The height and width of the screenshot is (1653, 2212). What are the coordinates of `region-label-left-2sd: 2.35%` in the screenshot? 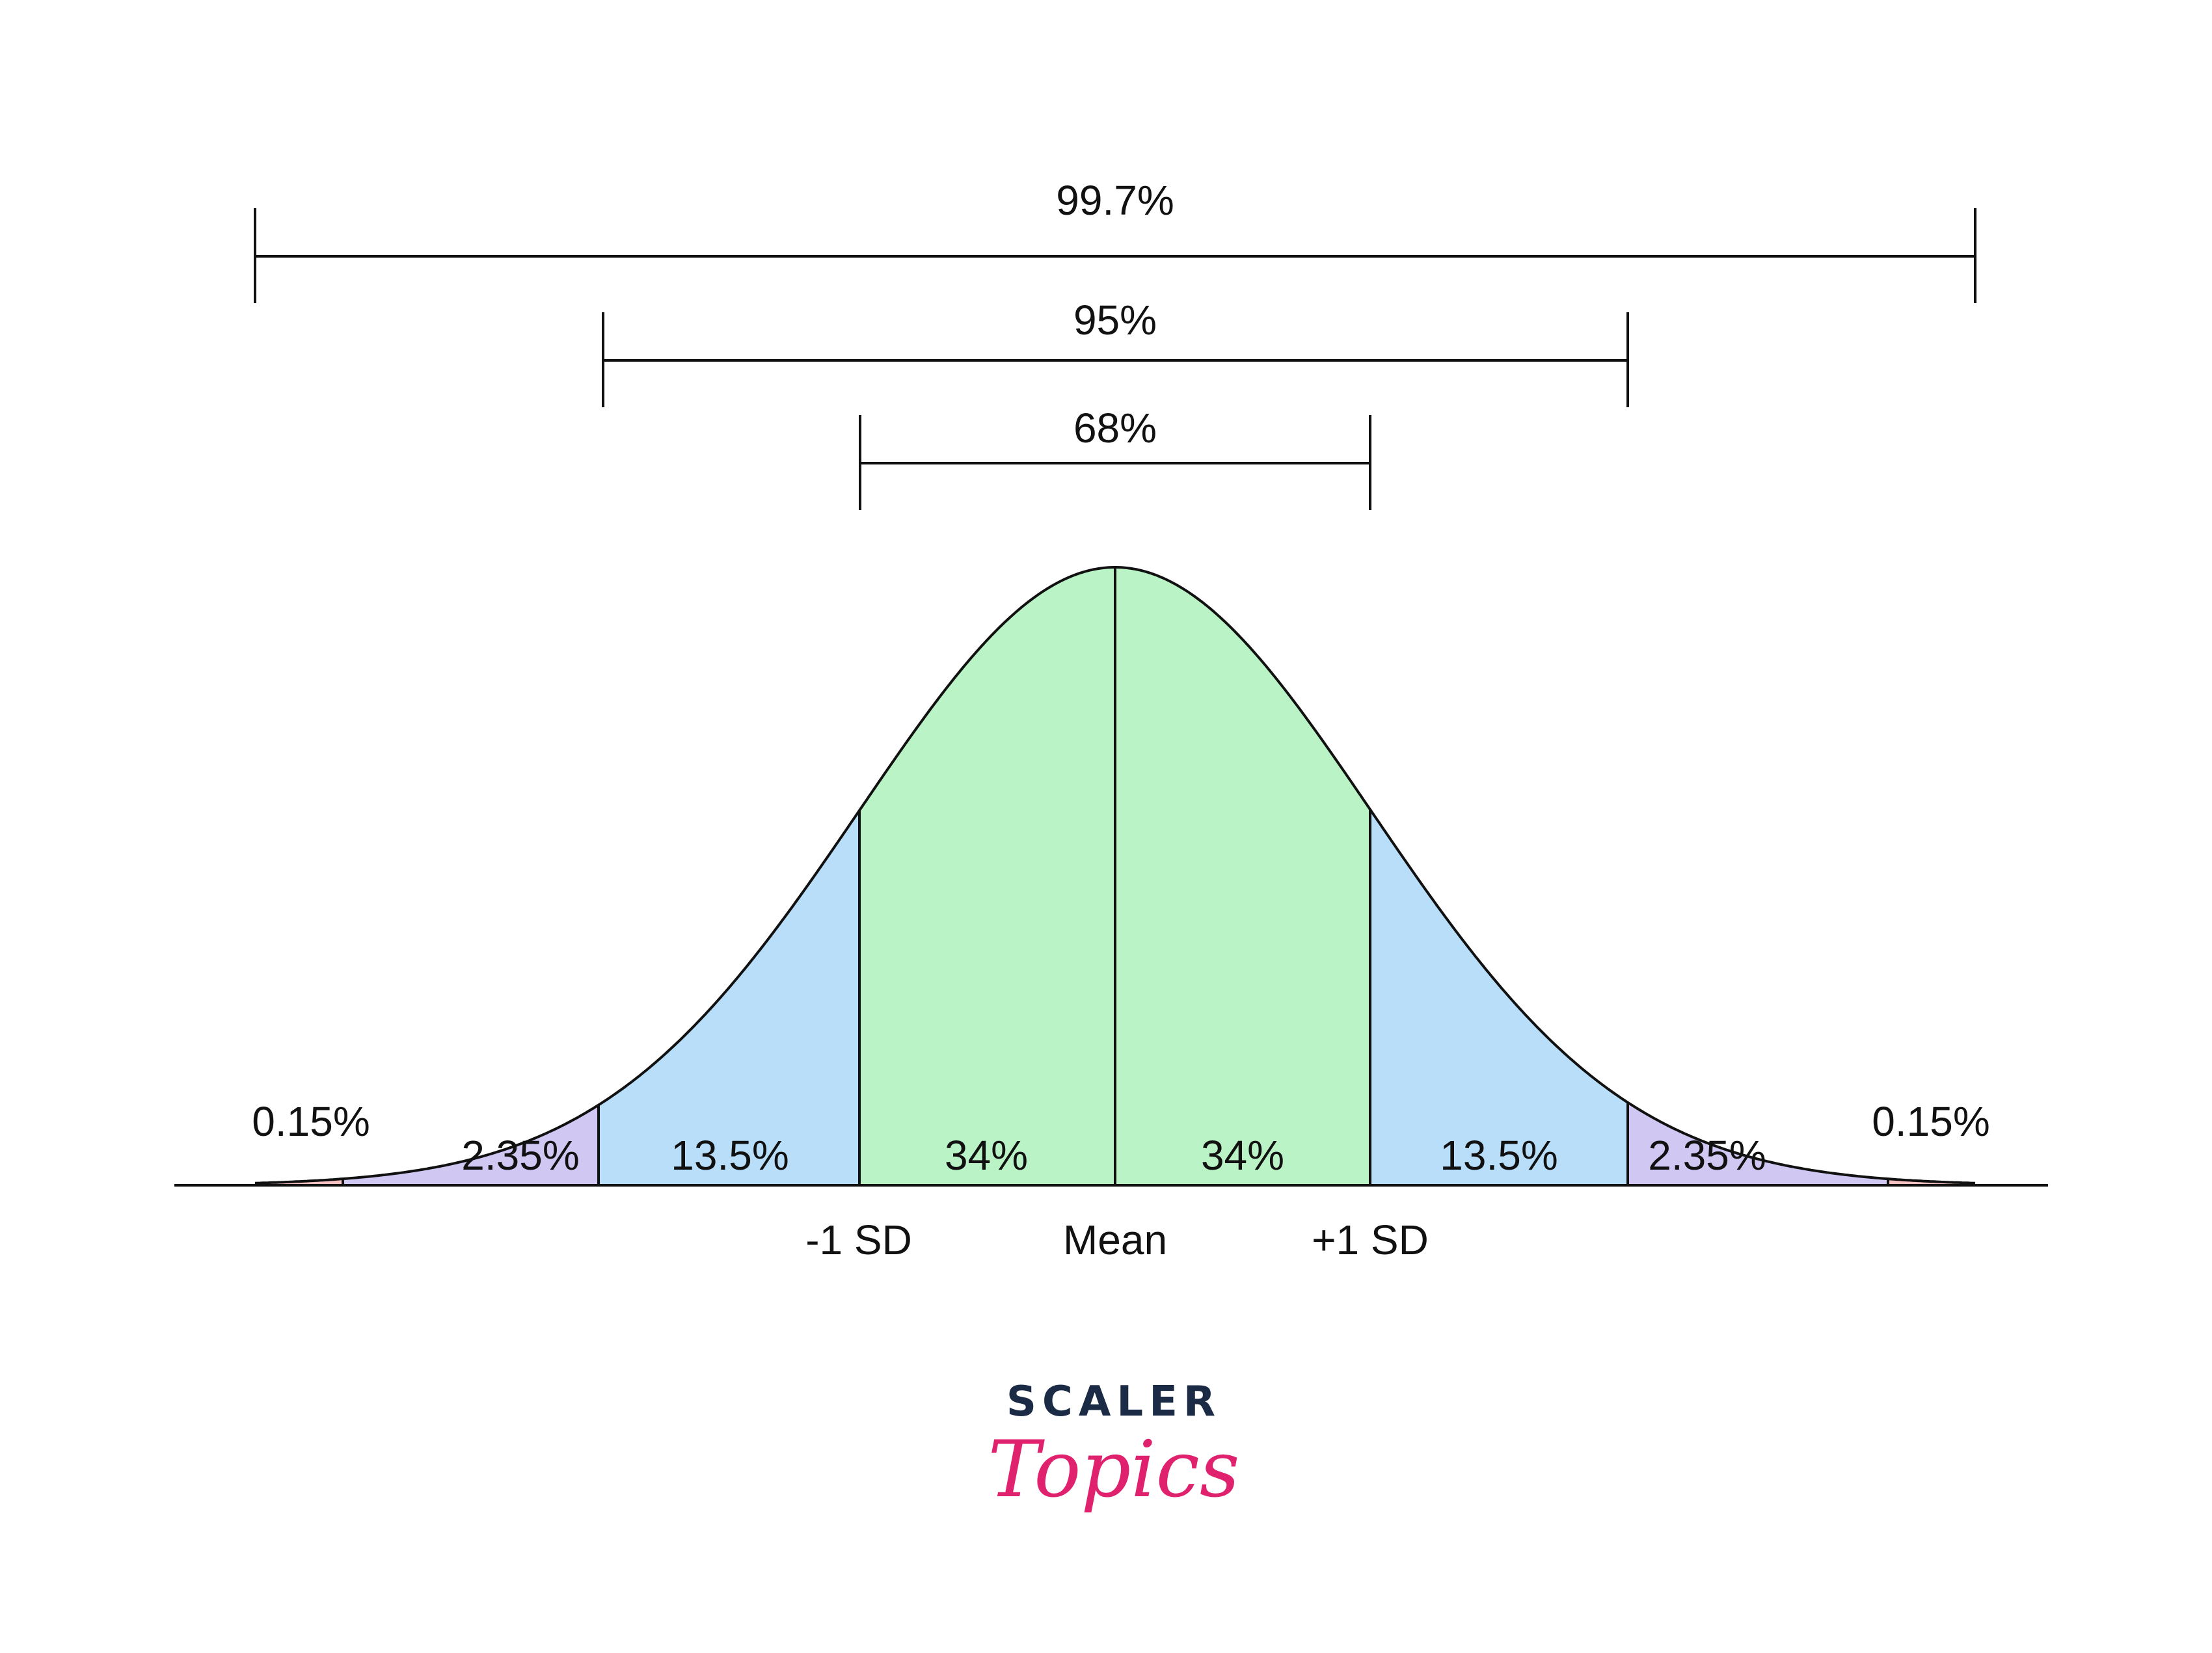 It's located at (520, 1155).